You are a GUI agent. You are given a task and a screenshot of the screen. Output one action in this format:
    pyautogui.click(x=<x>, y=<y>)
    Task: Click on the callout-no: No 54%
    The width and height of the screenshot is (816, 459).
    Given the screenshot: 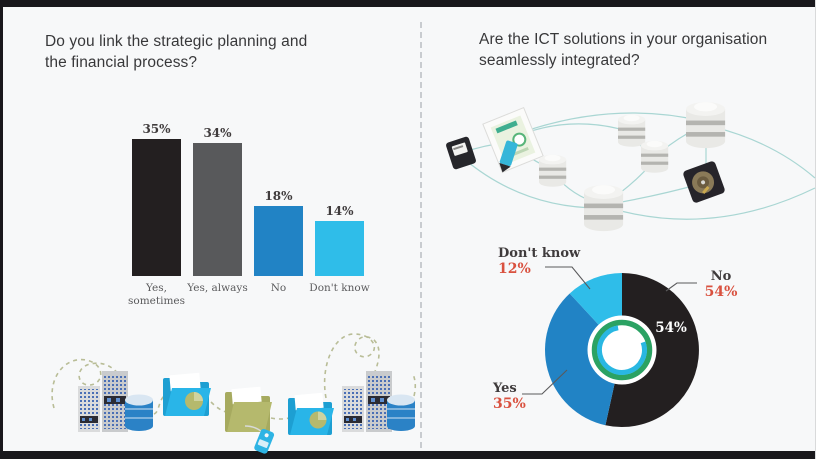 What is the action you would take?
    pyautogui.click(x=721, y=285)
    